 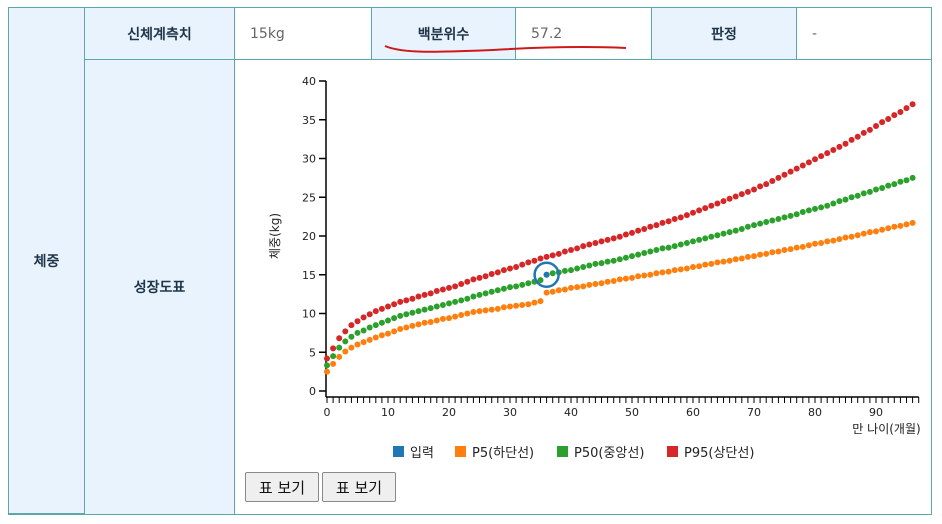 What do you see at coordinates (282, 487) in the screenshot?
I see `table-view-button-1: 표 보기` at bounding box center [282, 487].